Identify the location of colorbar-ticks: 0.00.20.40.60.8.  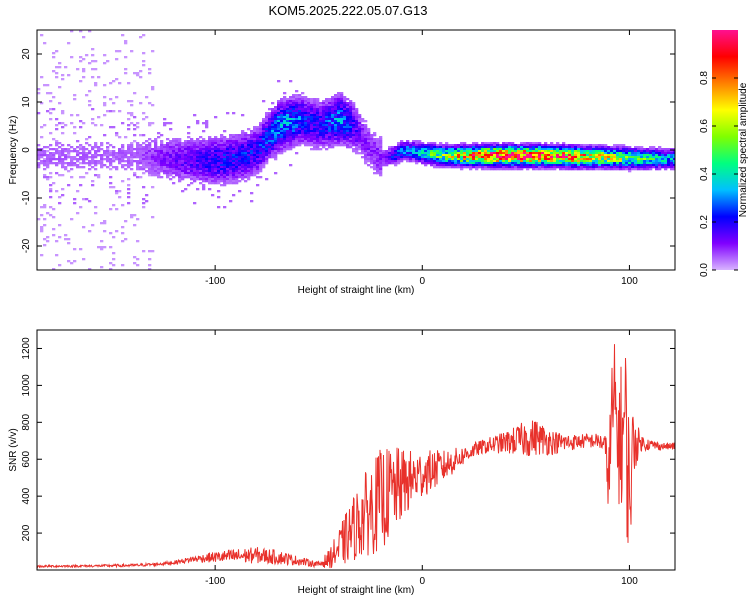
(718, 174).